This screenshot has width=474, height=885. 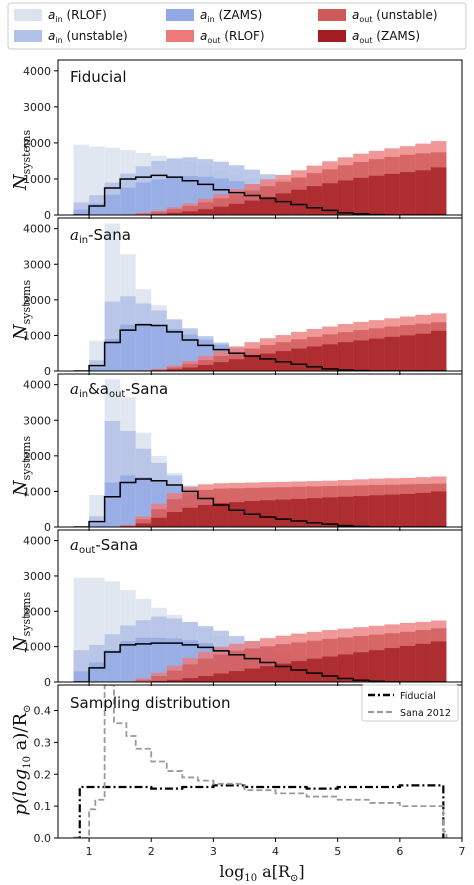 What do you see at coordinates (260, 194) in the screenshot?
I see `outline-step` at bounding box center [260, 194].